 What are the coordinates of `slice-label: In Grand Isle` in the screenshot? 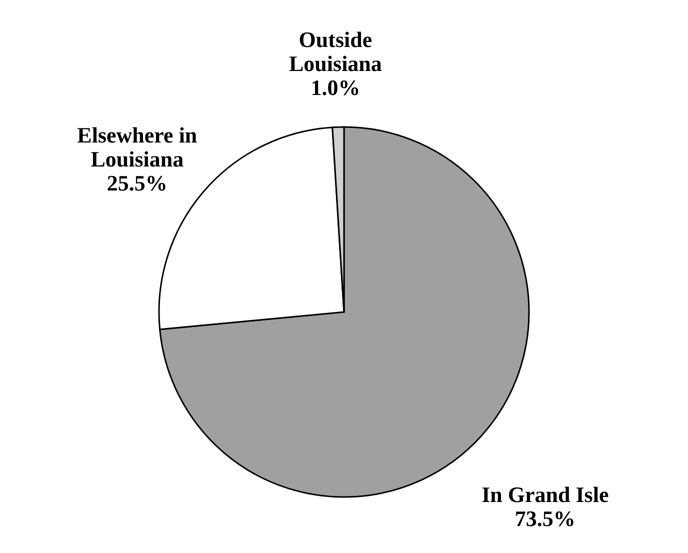 It's located at (545, 495).